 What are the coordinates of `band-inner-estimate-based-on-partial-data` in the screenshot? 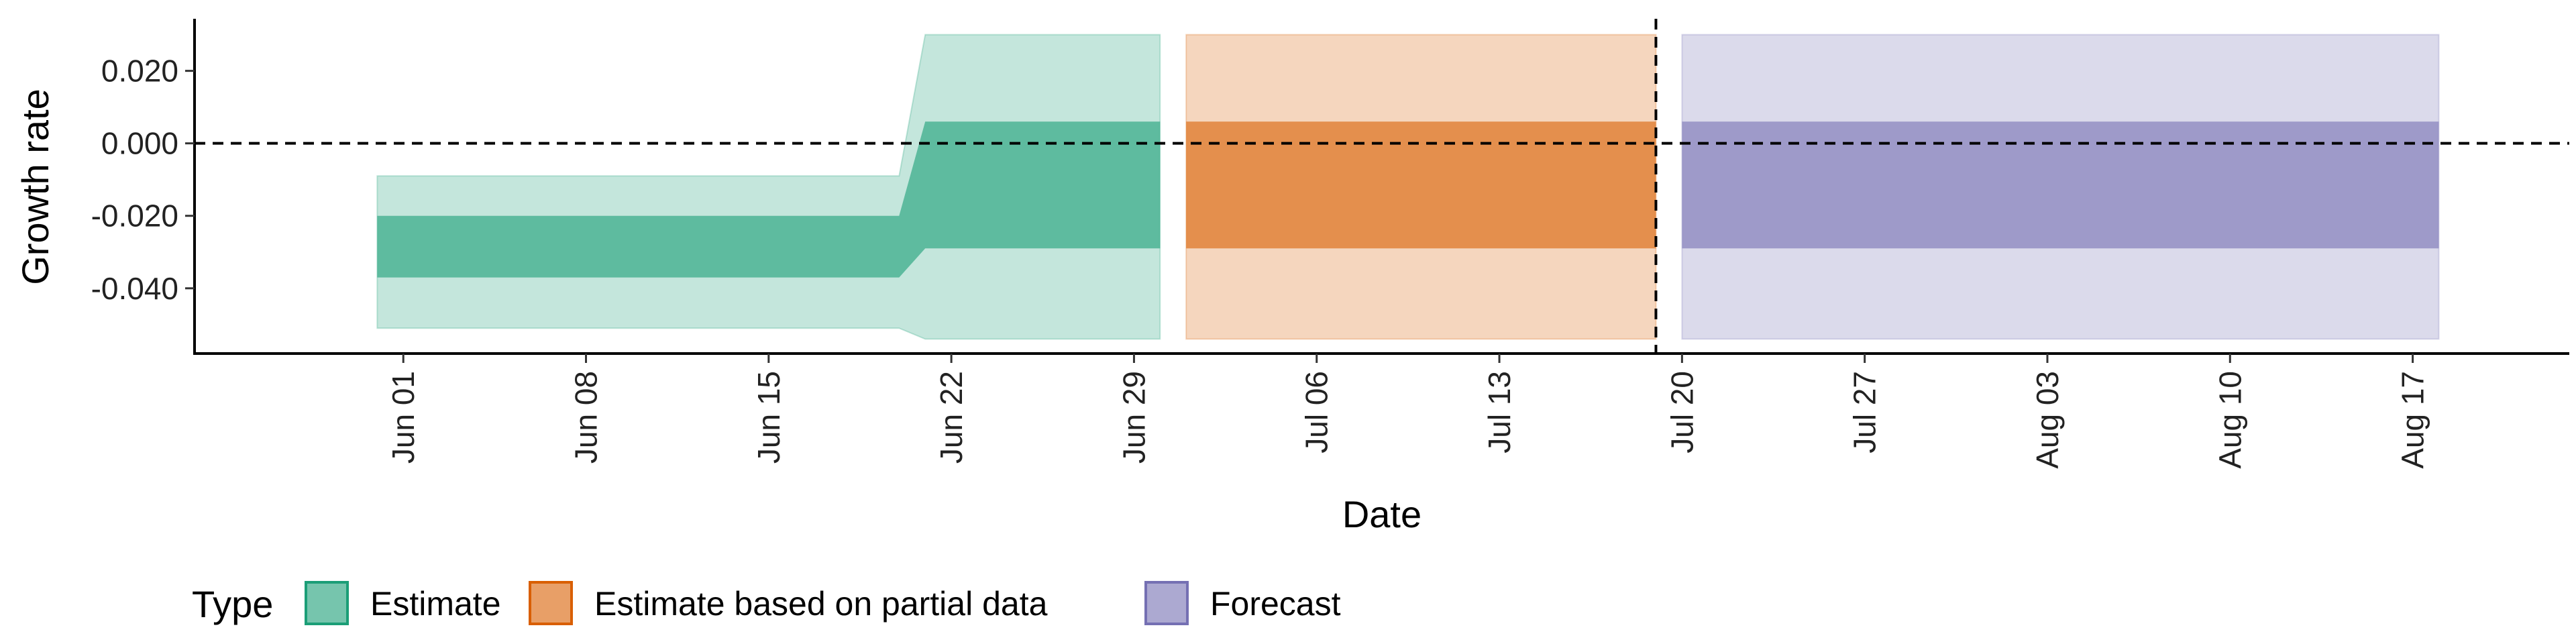 It's located at (1421, 185).